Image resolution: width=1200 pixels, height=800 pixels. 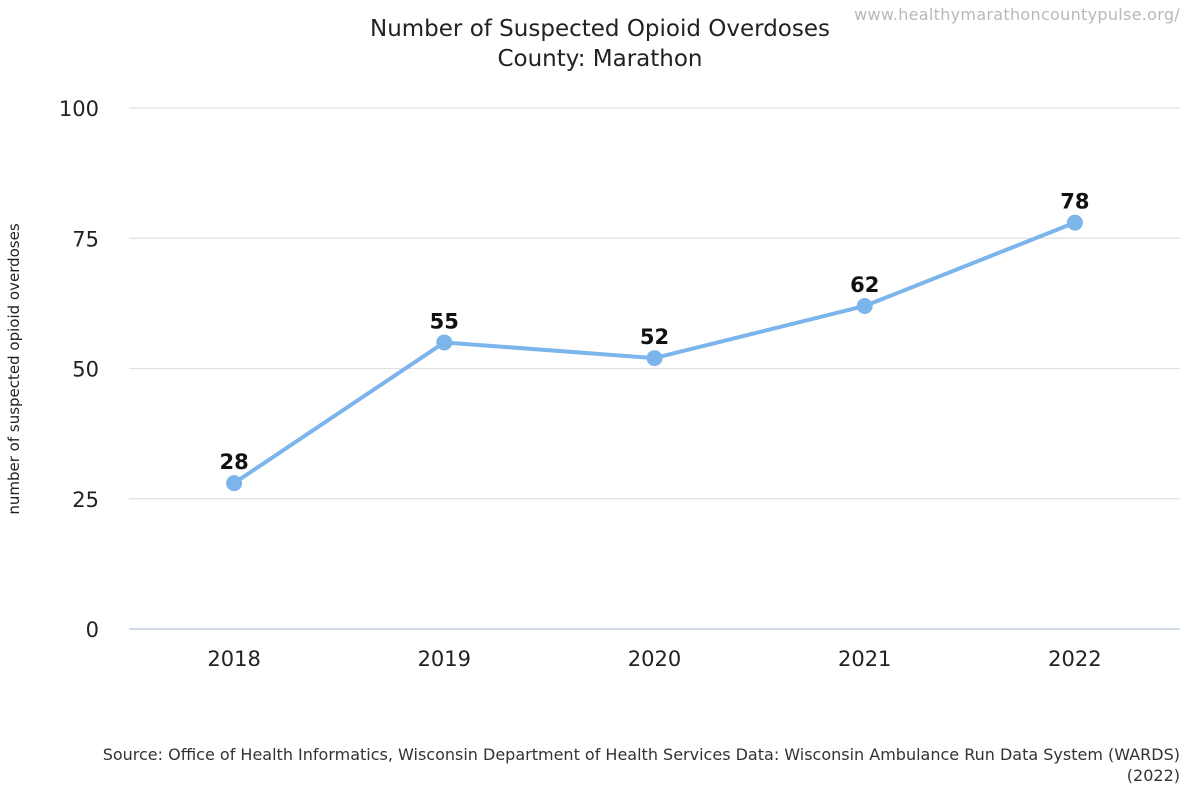 I want to click on x-tick-label: 2018, so click(x=233, y=659).